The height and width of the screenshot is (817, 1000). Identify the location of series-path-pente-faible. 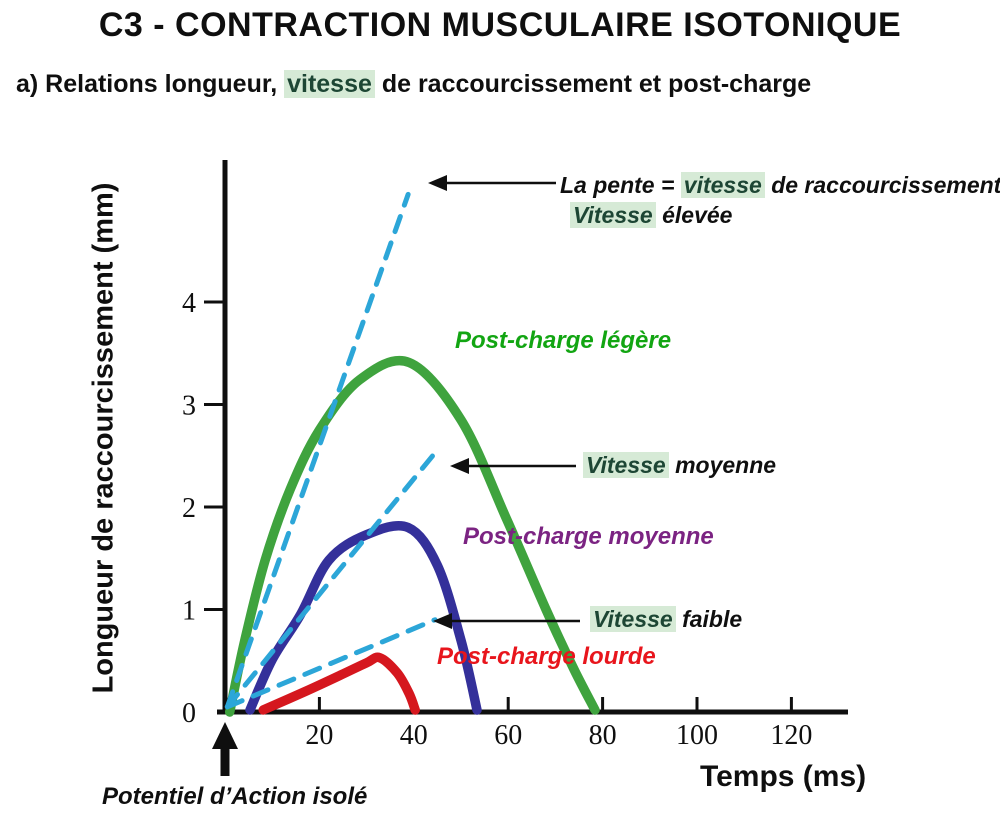
(331, 663).